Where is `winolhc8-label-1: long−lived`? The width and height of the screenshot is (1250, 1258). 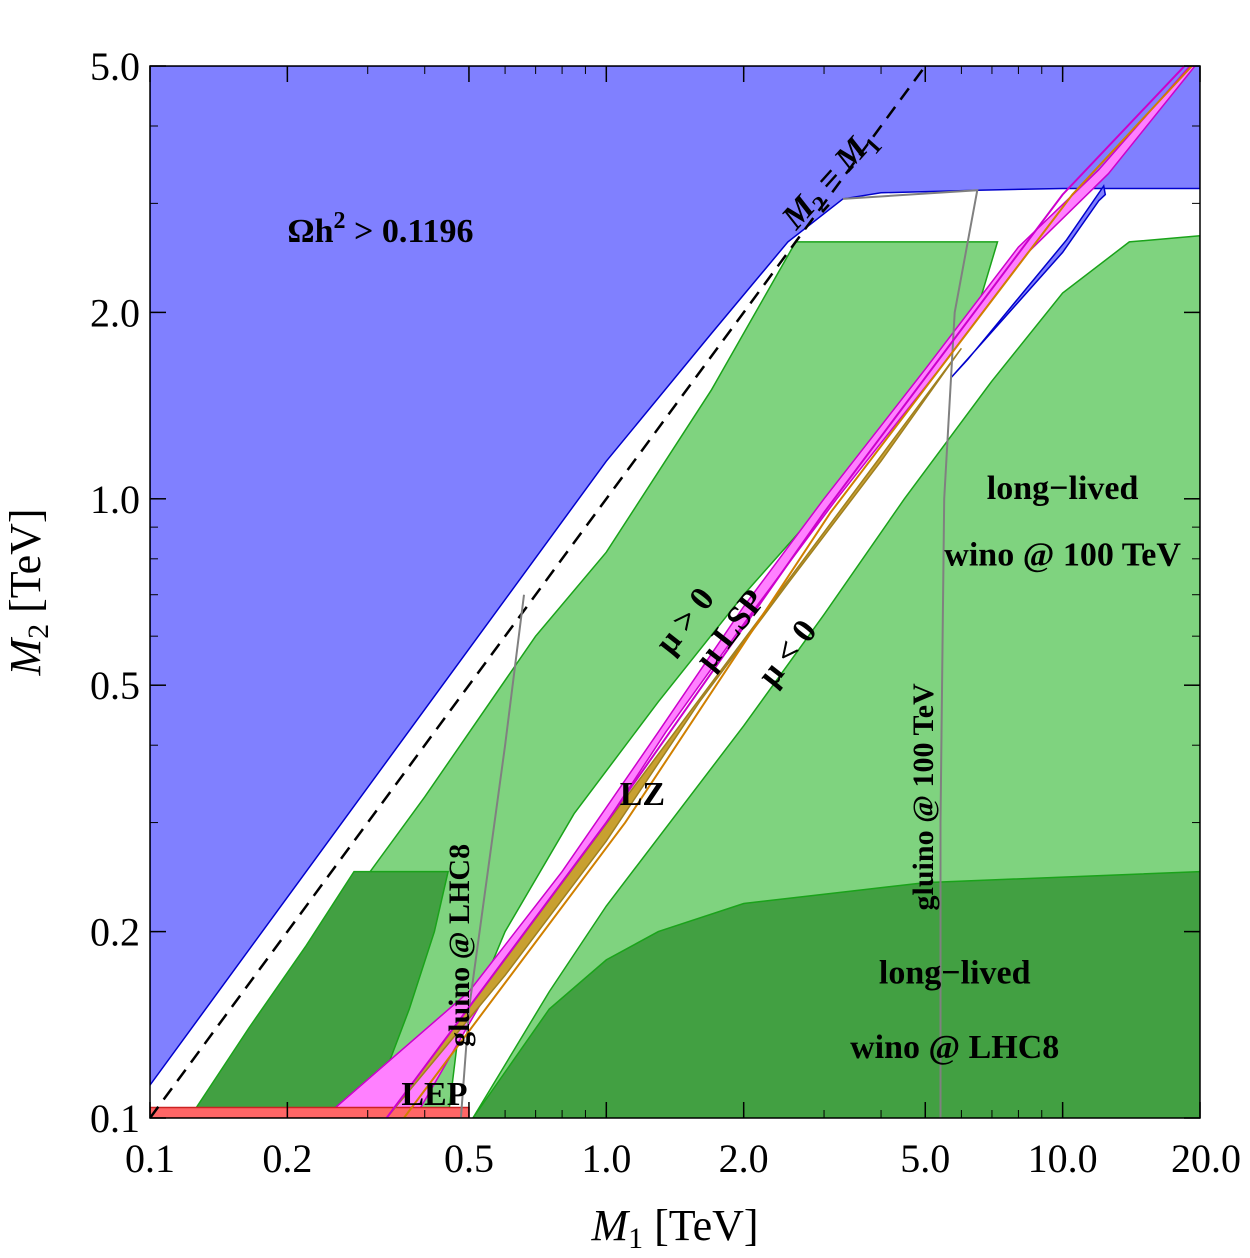
winolhc8-label-1: long−lived is located at coordinates (955, 972).